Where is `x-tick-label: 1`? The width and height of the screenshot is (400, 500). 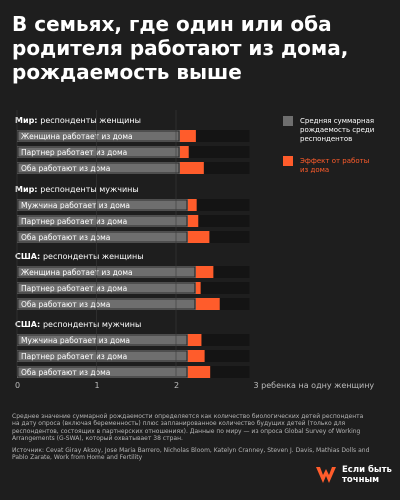 x-tick-label: 1 is located at coordinates (97, 385).